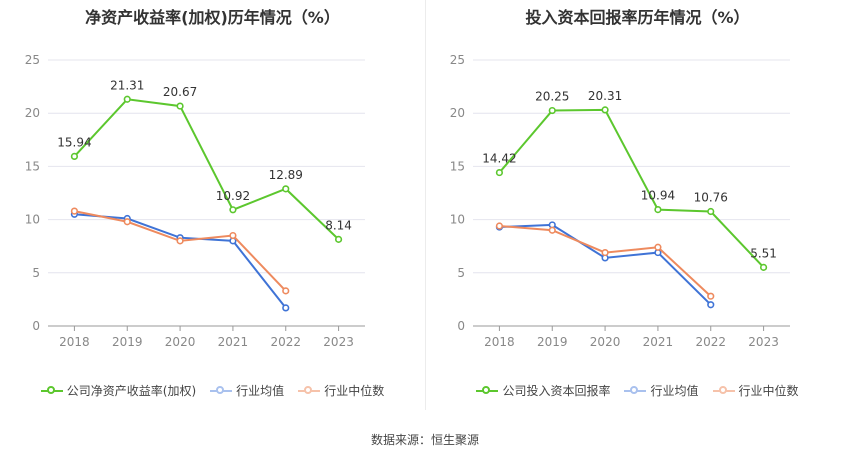 This screenshot has height=459, width=850. What do you see at coordinates (131, 391) in the screenshot?
I see `legend-label: 公司净资产收益率(加权)` at bounding box center [131, 391].